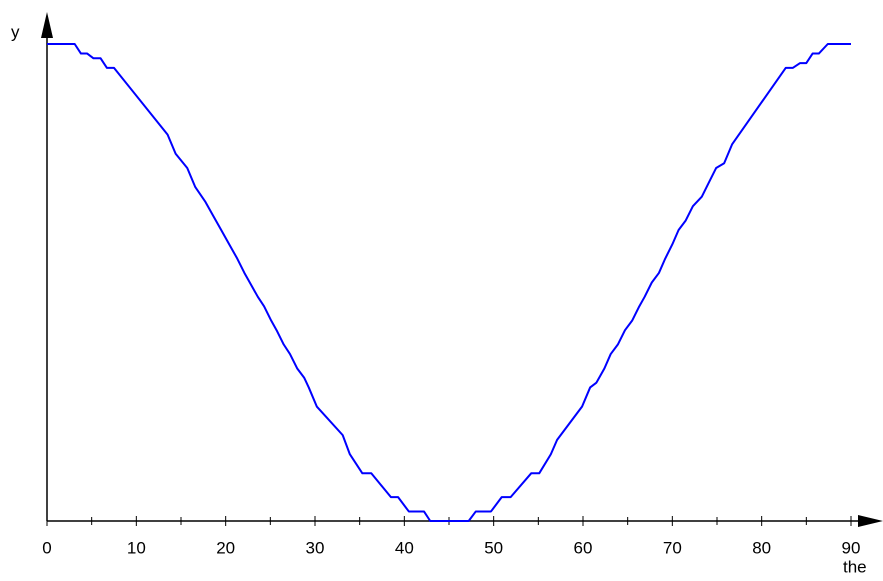  Describe the element at coordinates (761, 547) in the screenshot. I see `x-tick-label: 80` at that location.